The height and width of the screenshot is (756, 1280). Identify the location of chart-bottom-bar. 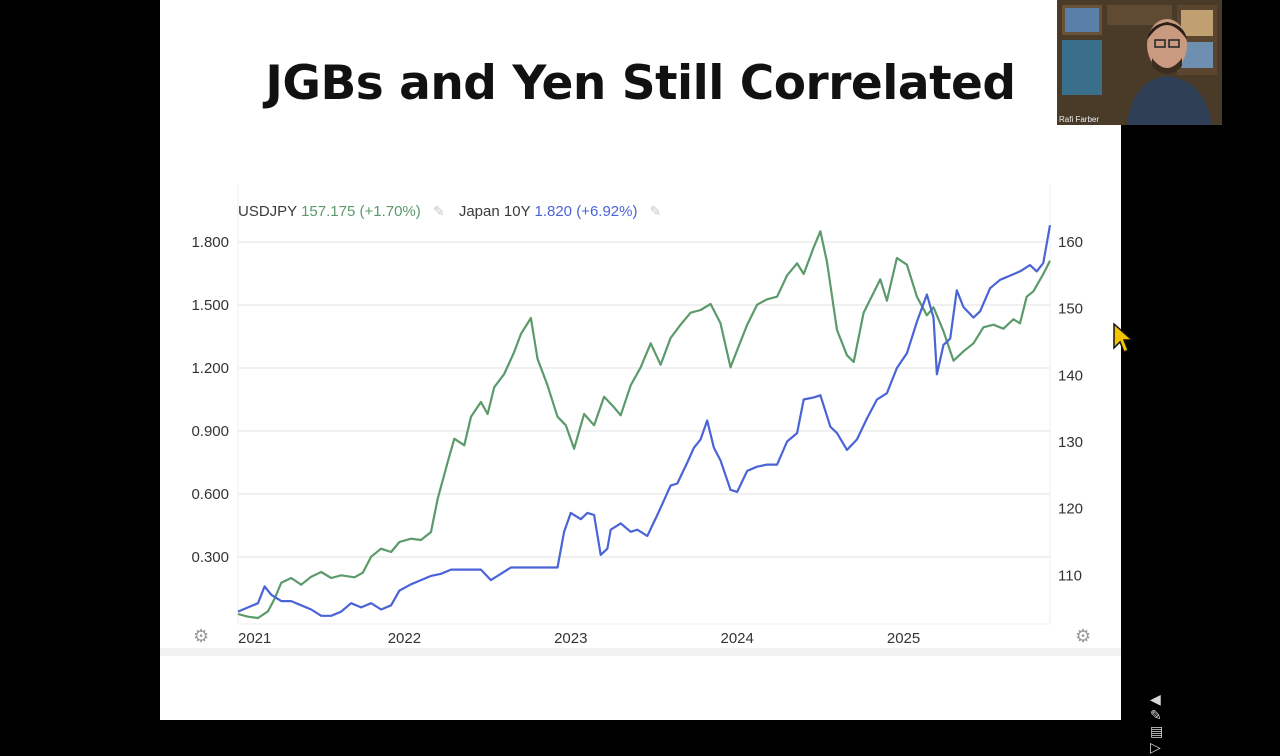
(640, 652).